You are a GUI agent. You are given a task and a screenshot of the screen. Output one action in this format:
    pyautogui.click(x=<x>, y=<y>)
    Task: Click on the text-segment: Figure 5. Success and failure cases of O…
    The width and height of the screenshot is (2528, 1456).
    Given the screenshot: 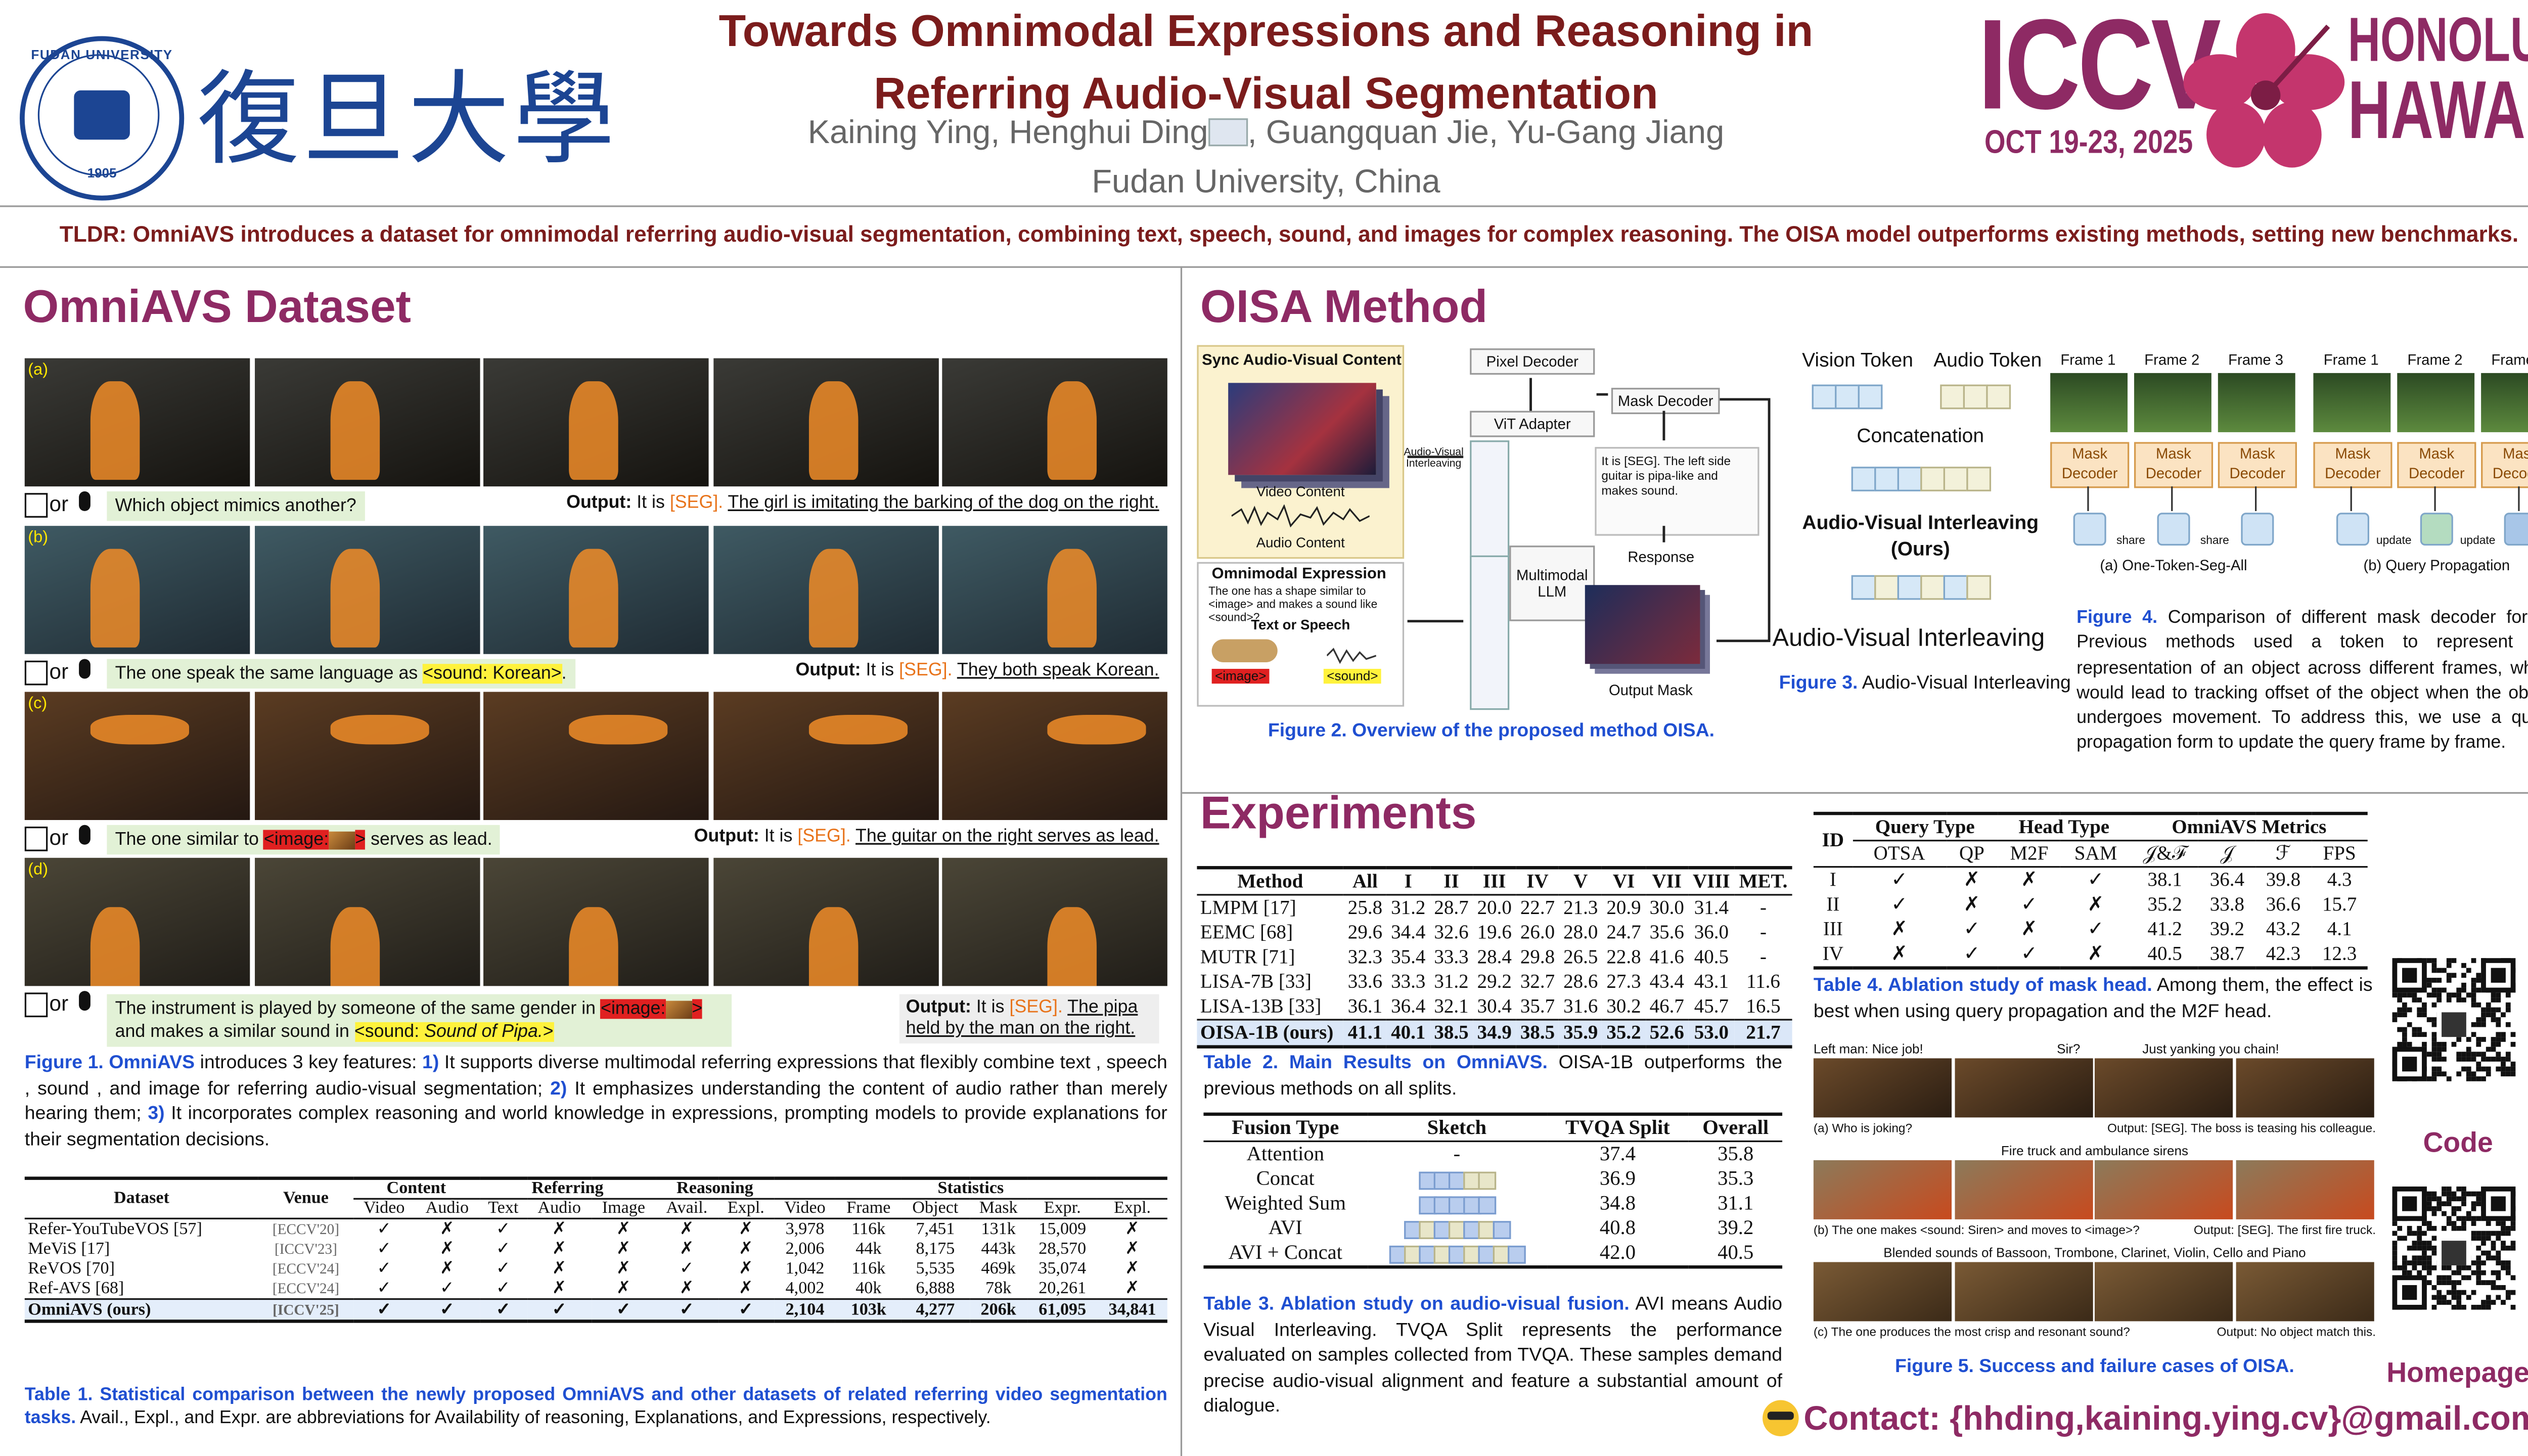 What is the action you would take?
    pyautogui.click(x=2095, y=1367)
    